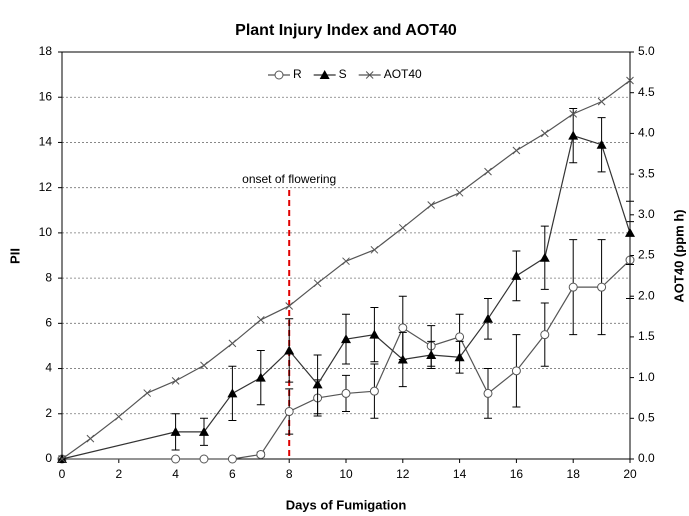 This screenshot has height=516, width=689. What do you see at coordinates (48, 458) in the screenshot?
I see `y-tick-label: 0` at bounding box center [48, 458].